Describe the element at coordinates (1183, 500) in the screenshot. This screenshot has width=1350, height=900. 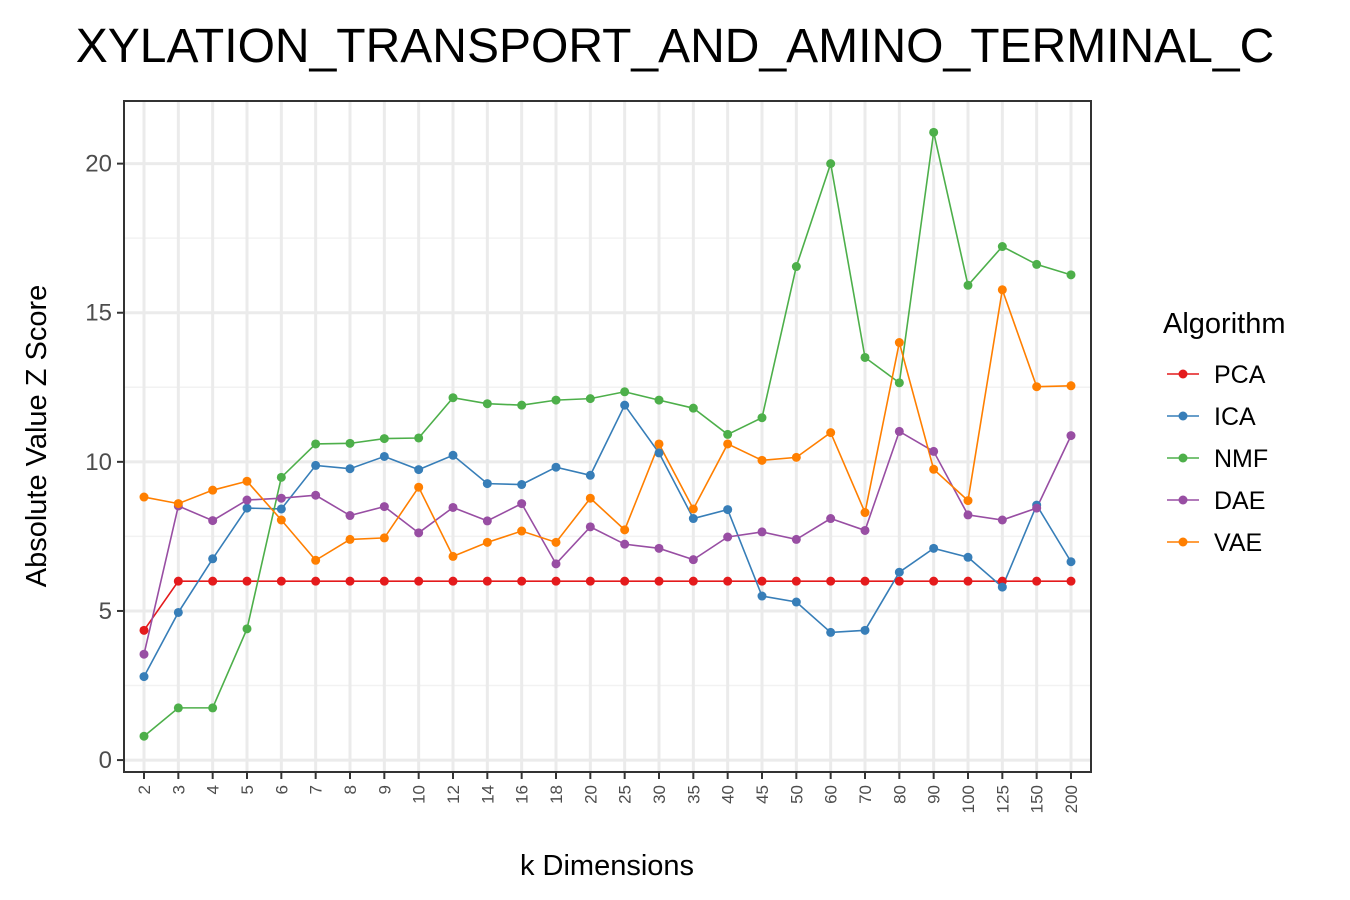
I see `legend-marker-dae` at that location.